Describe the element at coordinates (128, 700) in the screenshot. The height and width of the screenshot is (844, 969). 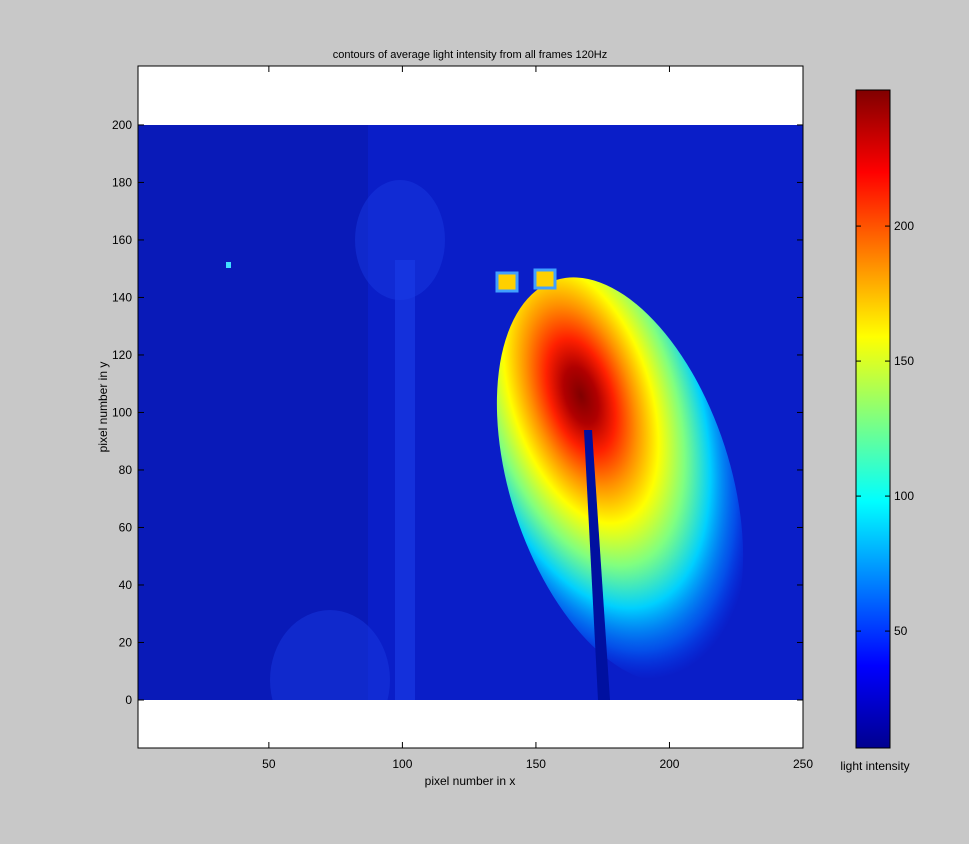
I see `y-tick-label: 0` at that location.